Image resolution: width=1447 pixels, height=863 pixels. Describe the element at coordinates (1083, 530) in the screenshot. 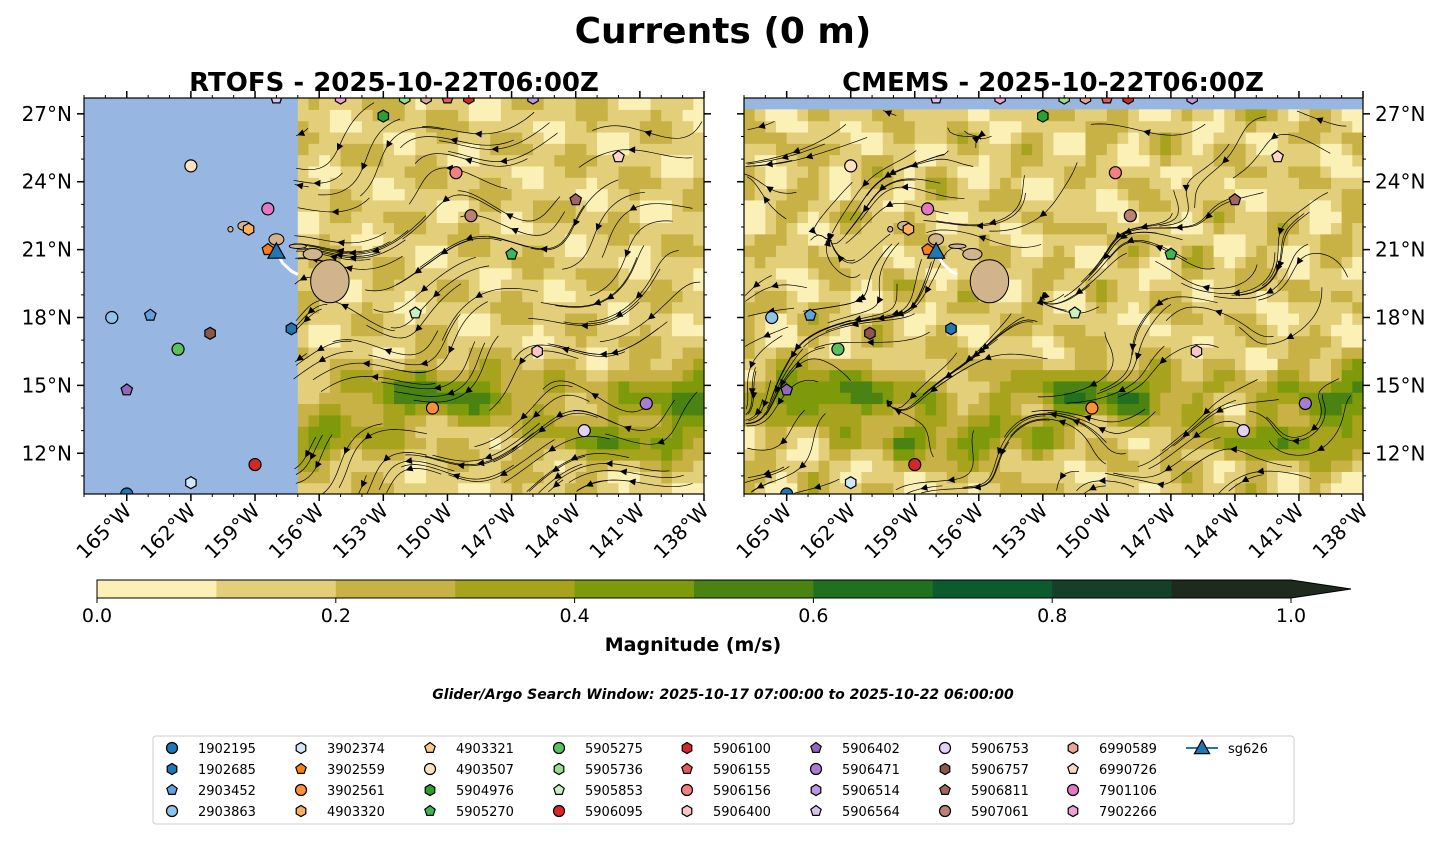

I see `x-tick-label: 150°W` at that location.